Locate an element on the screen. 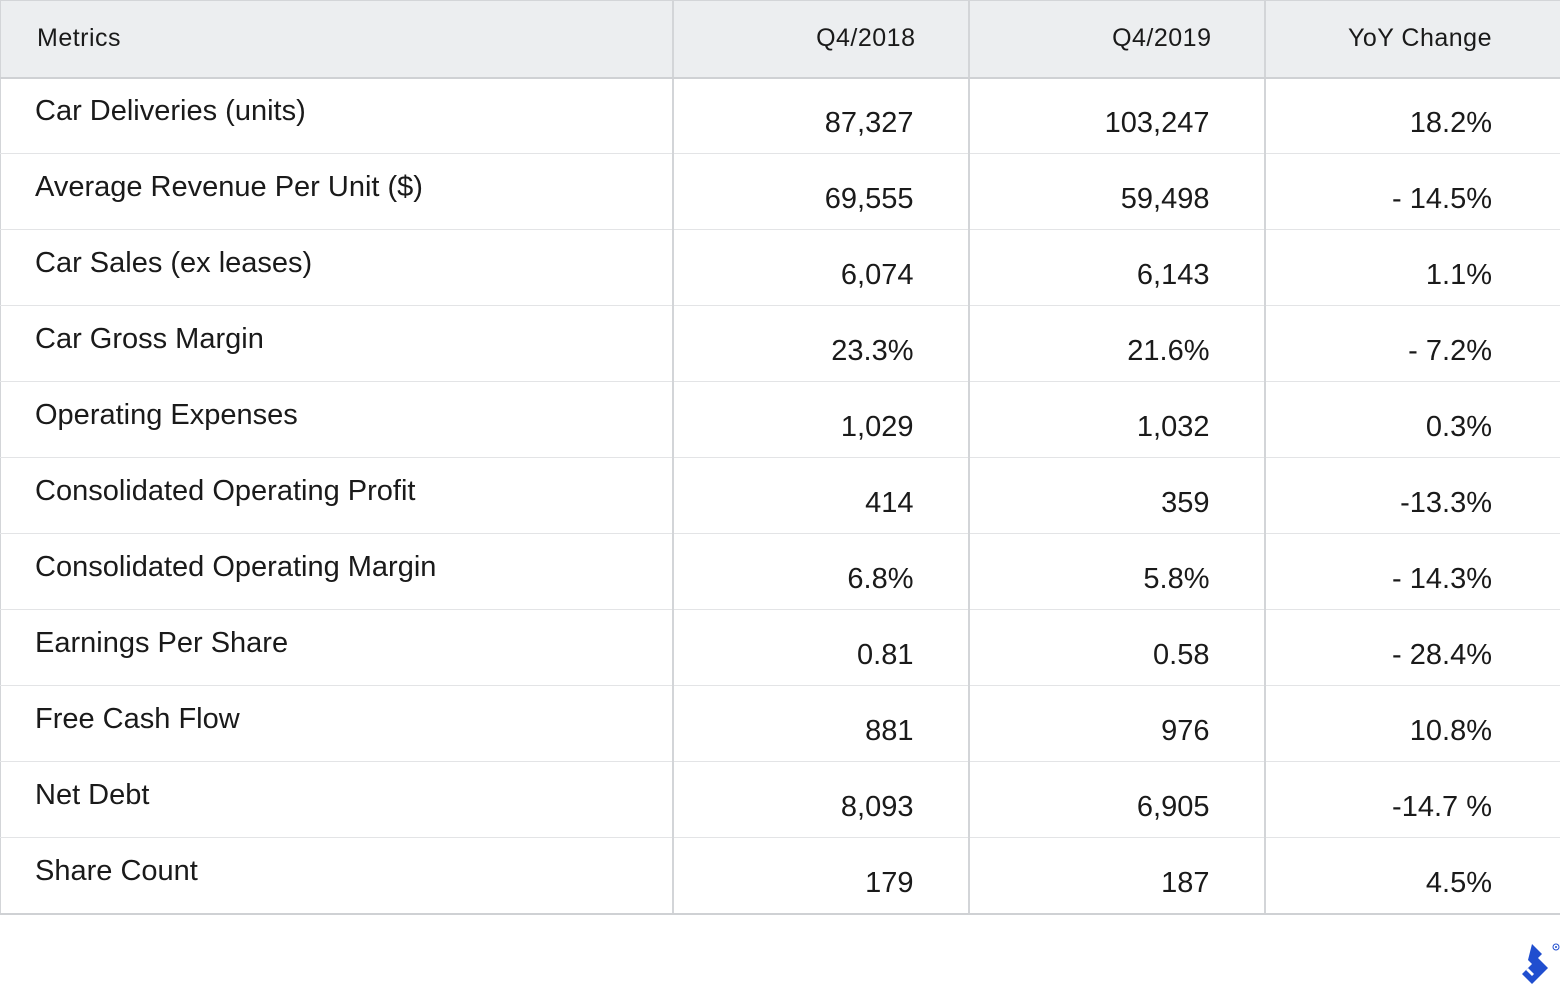 Image resolution: width=1560 pixels, height=986 pixels. metric-name-cell: Free Cash Flow is located at coordinates (336, 723).